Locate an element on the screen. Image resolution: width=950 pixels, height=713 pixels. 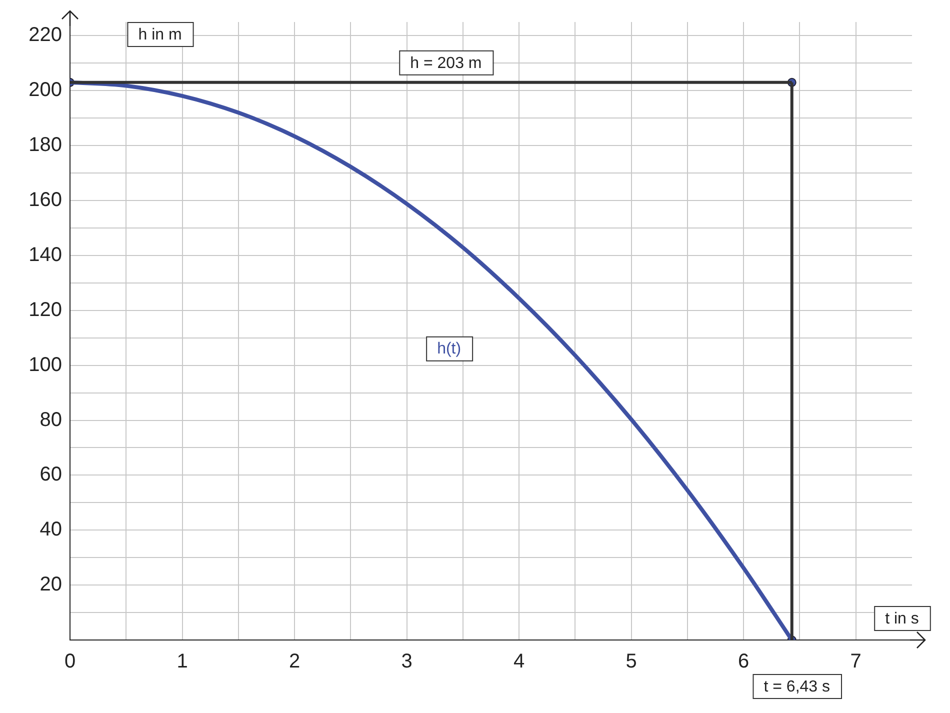
y-tick-label: 60 is located at coordinates (51, 475).